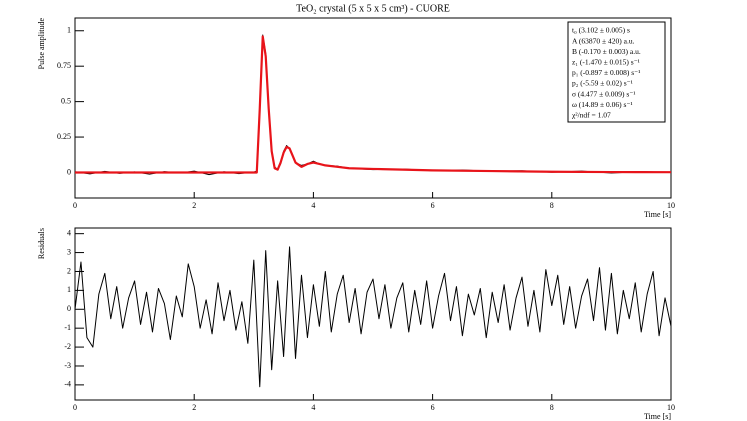 Image resolution: width=747 pixels, height=421 pixels. Describe the element at coordinates (601, 30) in the screenshot. I see `stats-line: t₀ (3.102 ± 0.005) s` at that location.